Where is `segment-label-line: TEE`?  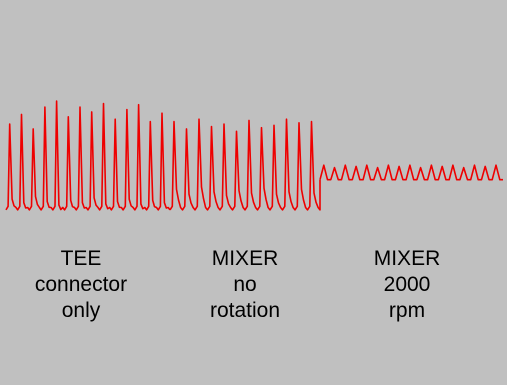
segment-label-line: TEE is located at coordinates (81, 258).